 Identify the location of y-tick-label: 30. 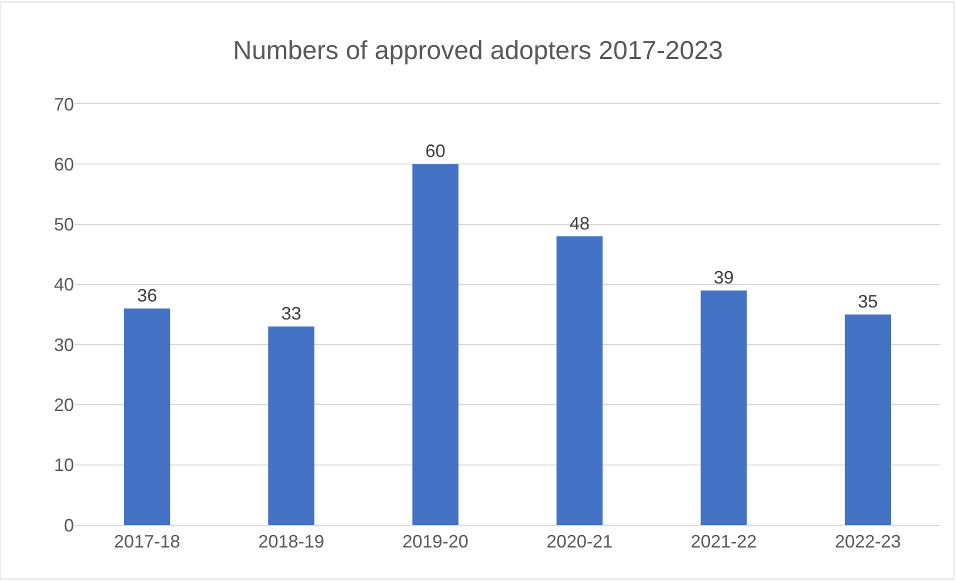
(64, 344).